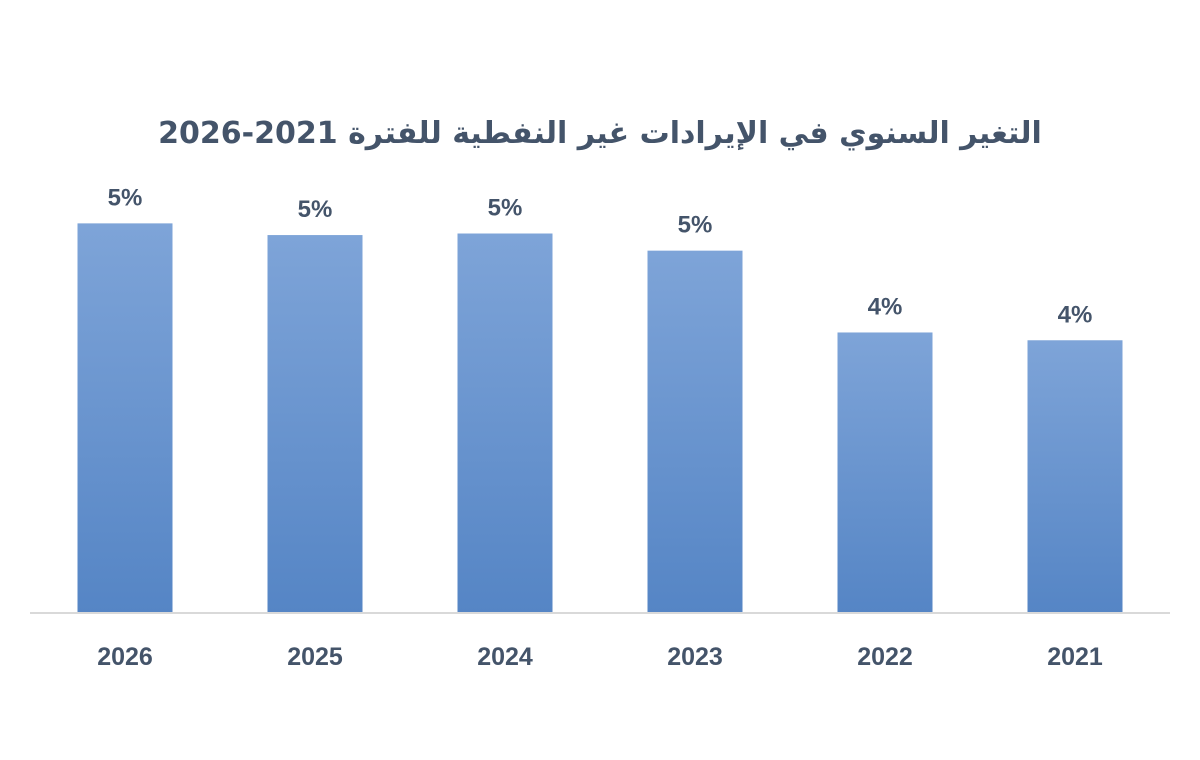 The image size is (1200, 760). Describe the element at coordinates (1075, 657) in the screenshot. I see `x-tick-label-2021: 2021` at that location.